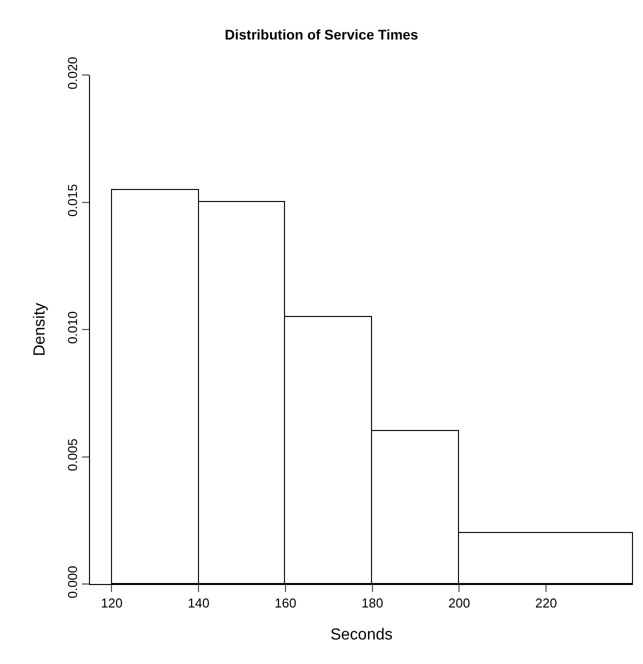 The image size is (643, 664). Describe the element at coordinates (459, 603) in the screenshot. I see `x-tick-label: 200` at that location.